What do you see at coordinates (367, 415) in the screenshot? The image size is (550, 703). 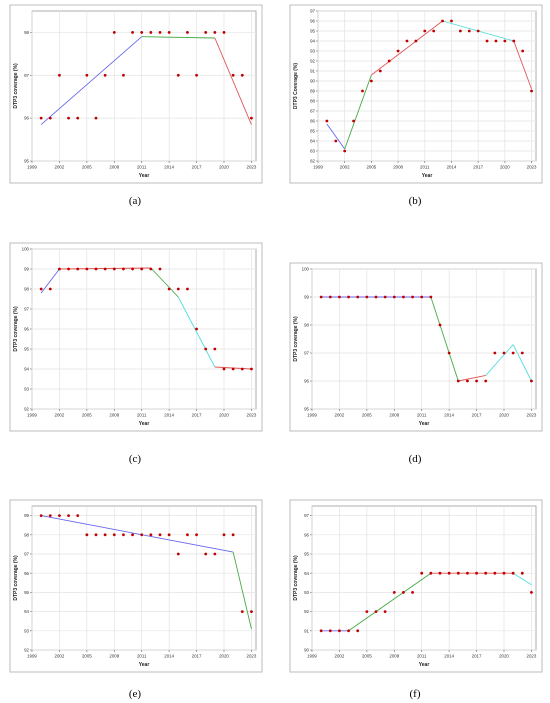 I see `x-tick-label: 2005` at bounding box center [367, 415].